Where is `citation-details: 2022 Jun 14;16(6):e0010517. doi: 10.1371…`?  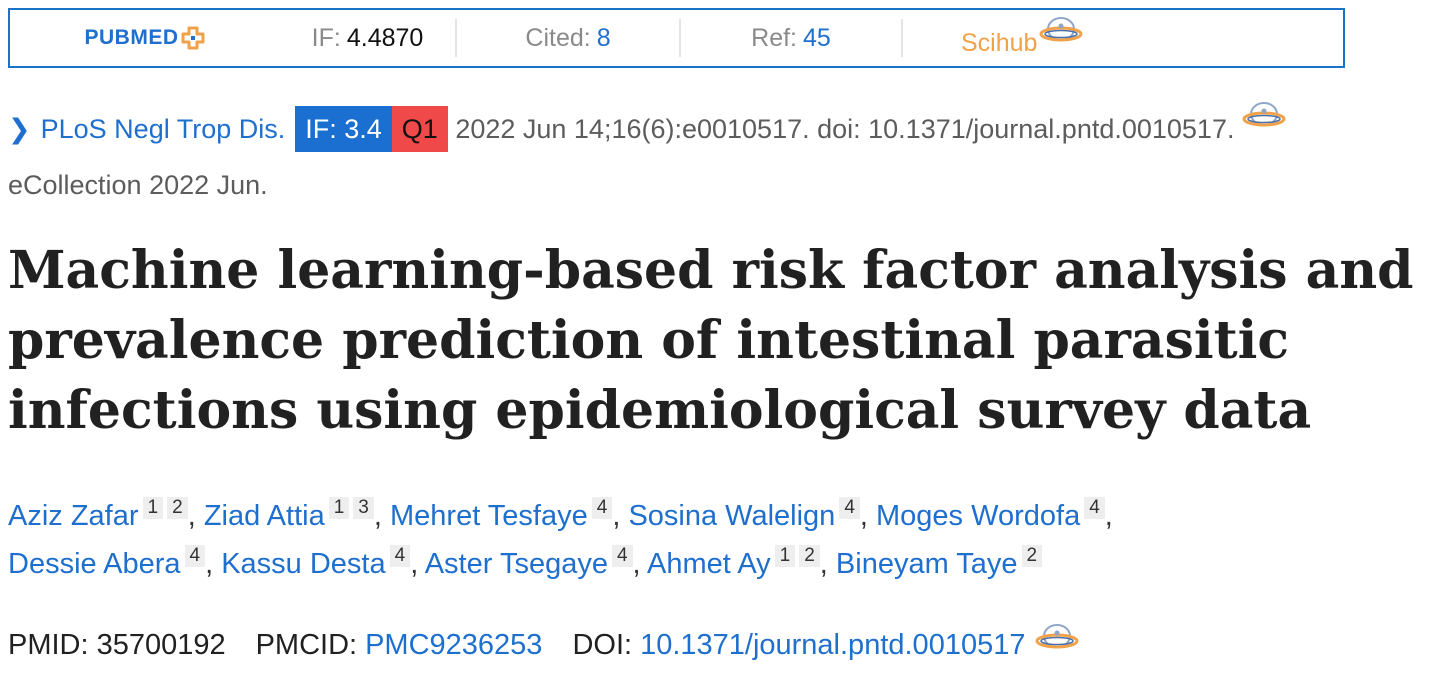
citation-details: 2022 Jun 14;16(6):e0010517. doi: 10.1371… is located at coordinates (845, 129).